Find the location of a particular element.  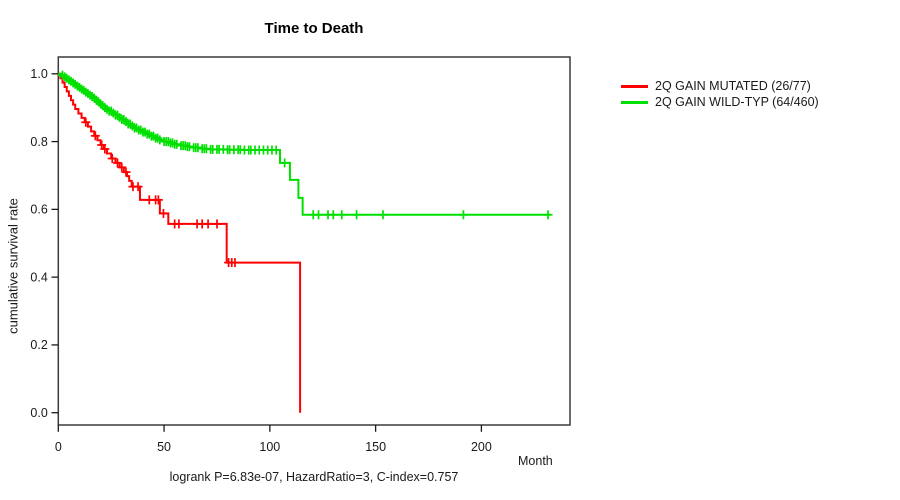

legend-item: 2Q GAIN MUTATED (26/77) is located at coordinates (720, 86).